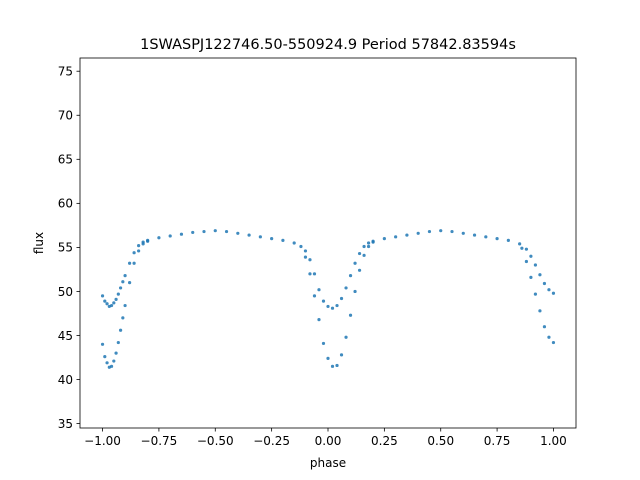 The height and width of the screenshot is (480, 640). What do you see at coordinates (102, 441) in the screenshot?
I see `x-tick-label: −1.00` at bounding box center [102, 441].